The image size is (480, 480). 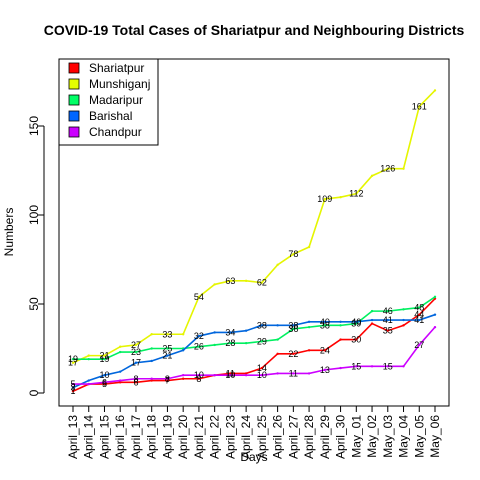 I want to click on x-tick-label: April_14, so click(x=89, y=437).